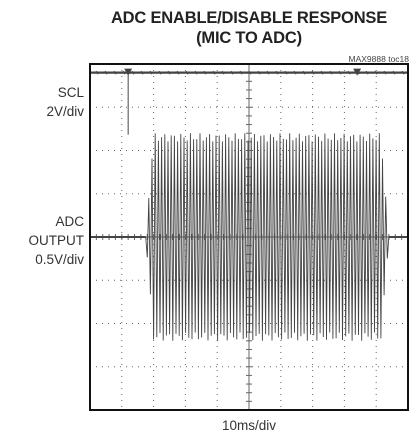  What do you see at coordinates (128, 72) in the screenshot?
I see `scl-trigger-marker` at bounding box center [128, 72].